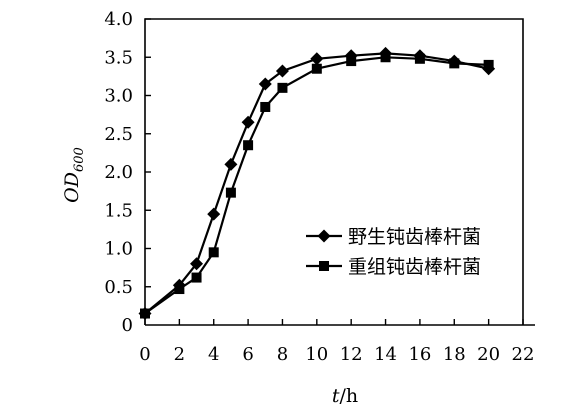 Image resolution: width=564 pixels, height=418 pixels. I want to click on x-axis-label-unit: /h, so click(349, 396).